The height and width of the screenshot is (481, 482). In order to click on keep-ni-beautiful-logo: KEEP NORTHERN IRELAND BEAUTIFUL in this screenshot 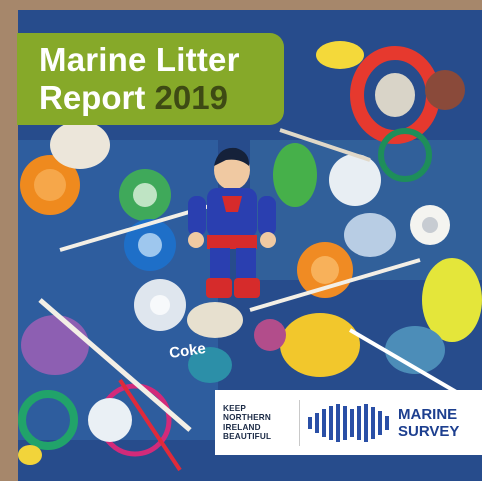, I will do `click(257, 423)`.